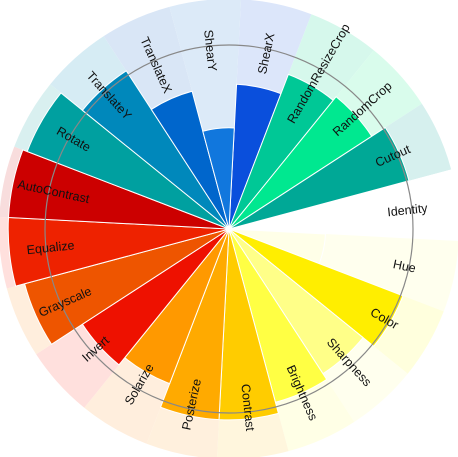  Describe the element at coordinates (210, 51) in the screenshot. I see `label-sheary: ShearY` at that location.